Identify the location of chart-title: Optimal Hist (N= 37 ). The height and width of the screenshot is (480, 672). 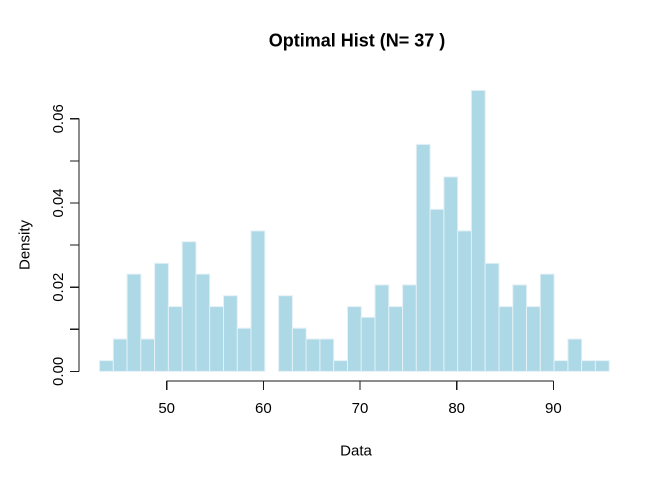
(357, 40).